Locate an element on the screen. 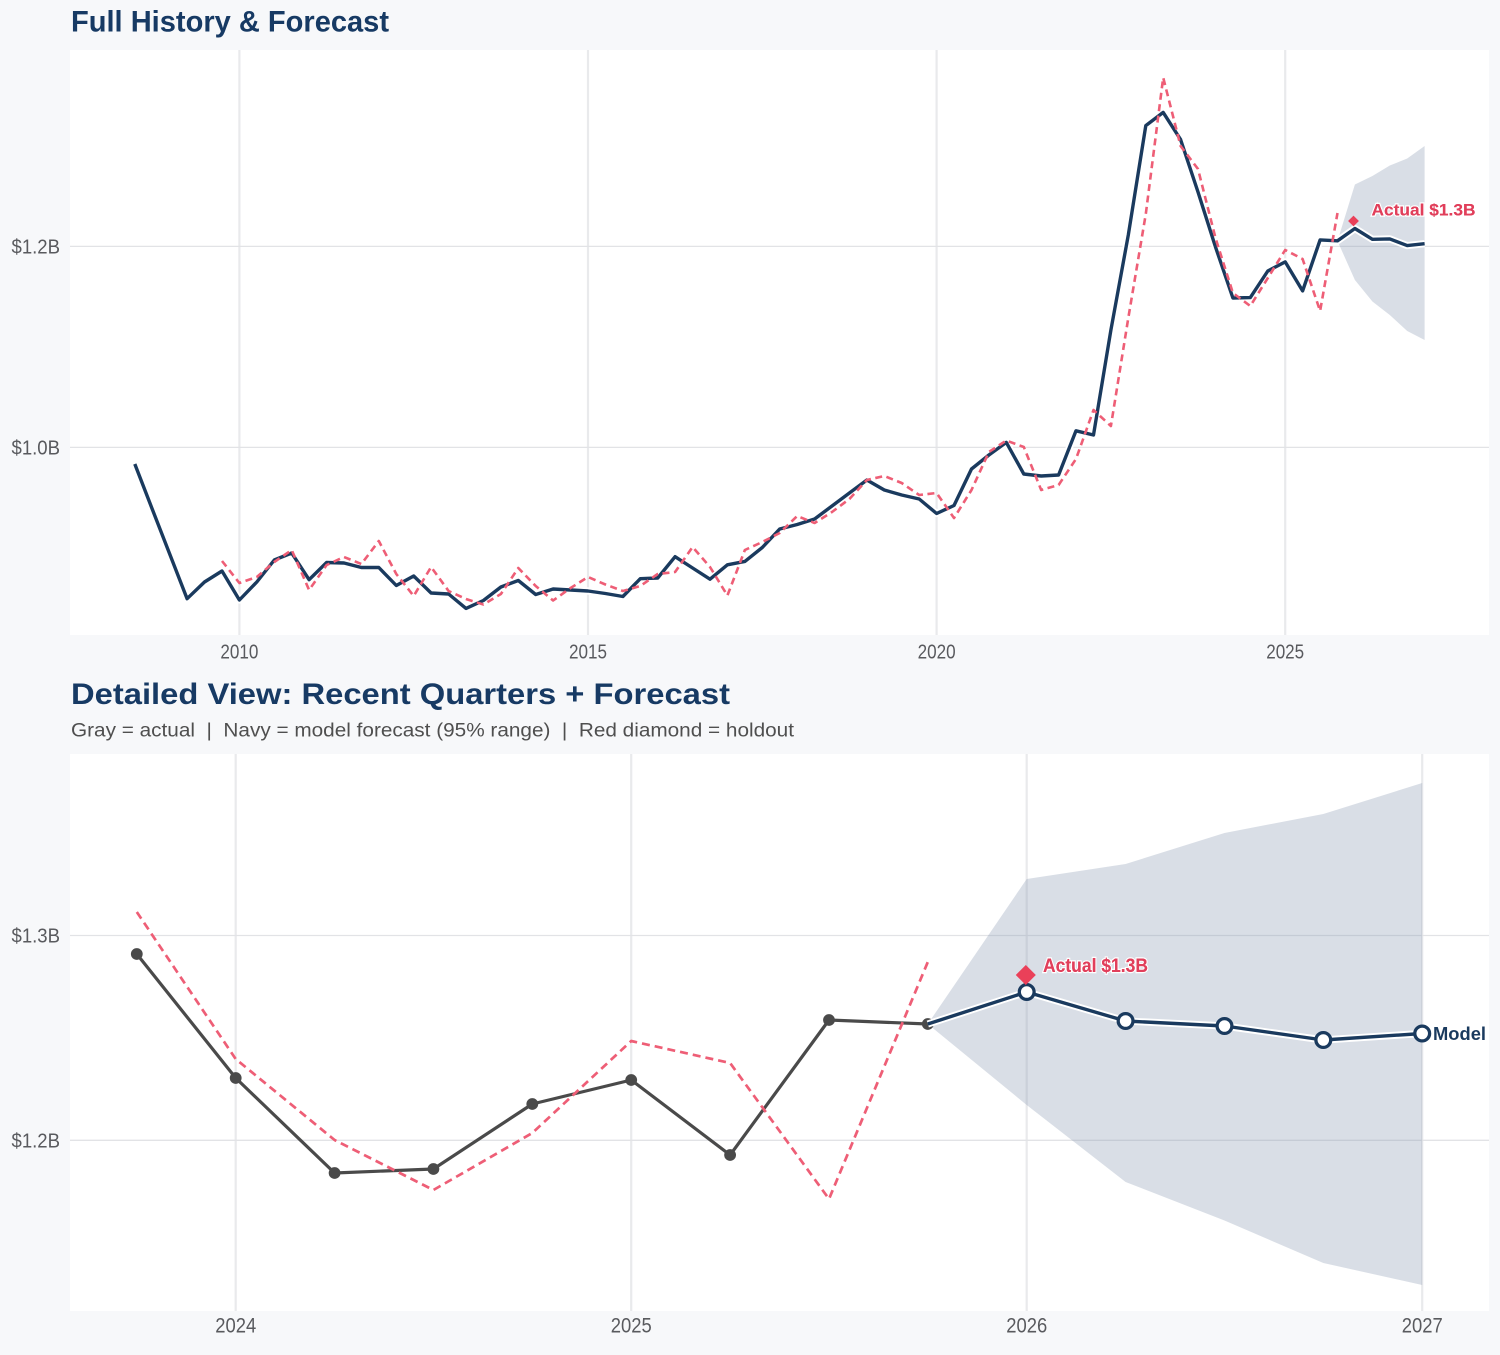  svg-text: $1.3B is located at coordinates (36, 937).